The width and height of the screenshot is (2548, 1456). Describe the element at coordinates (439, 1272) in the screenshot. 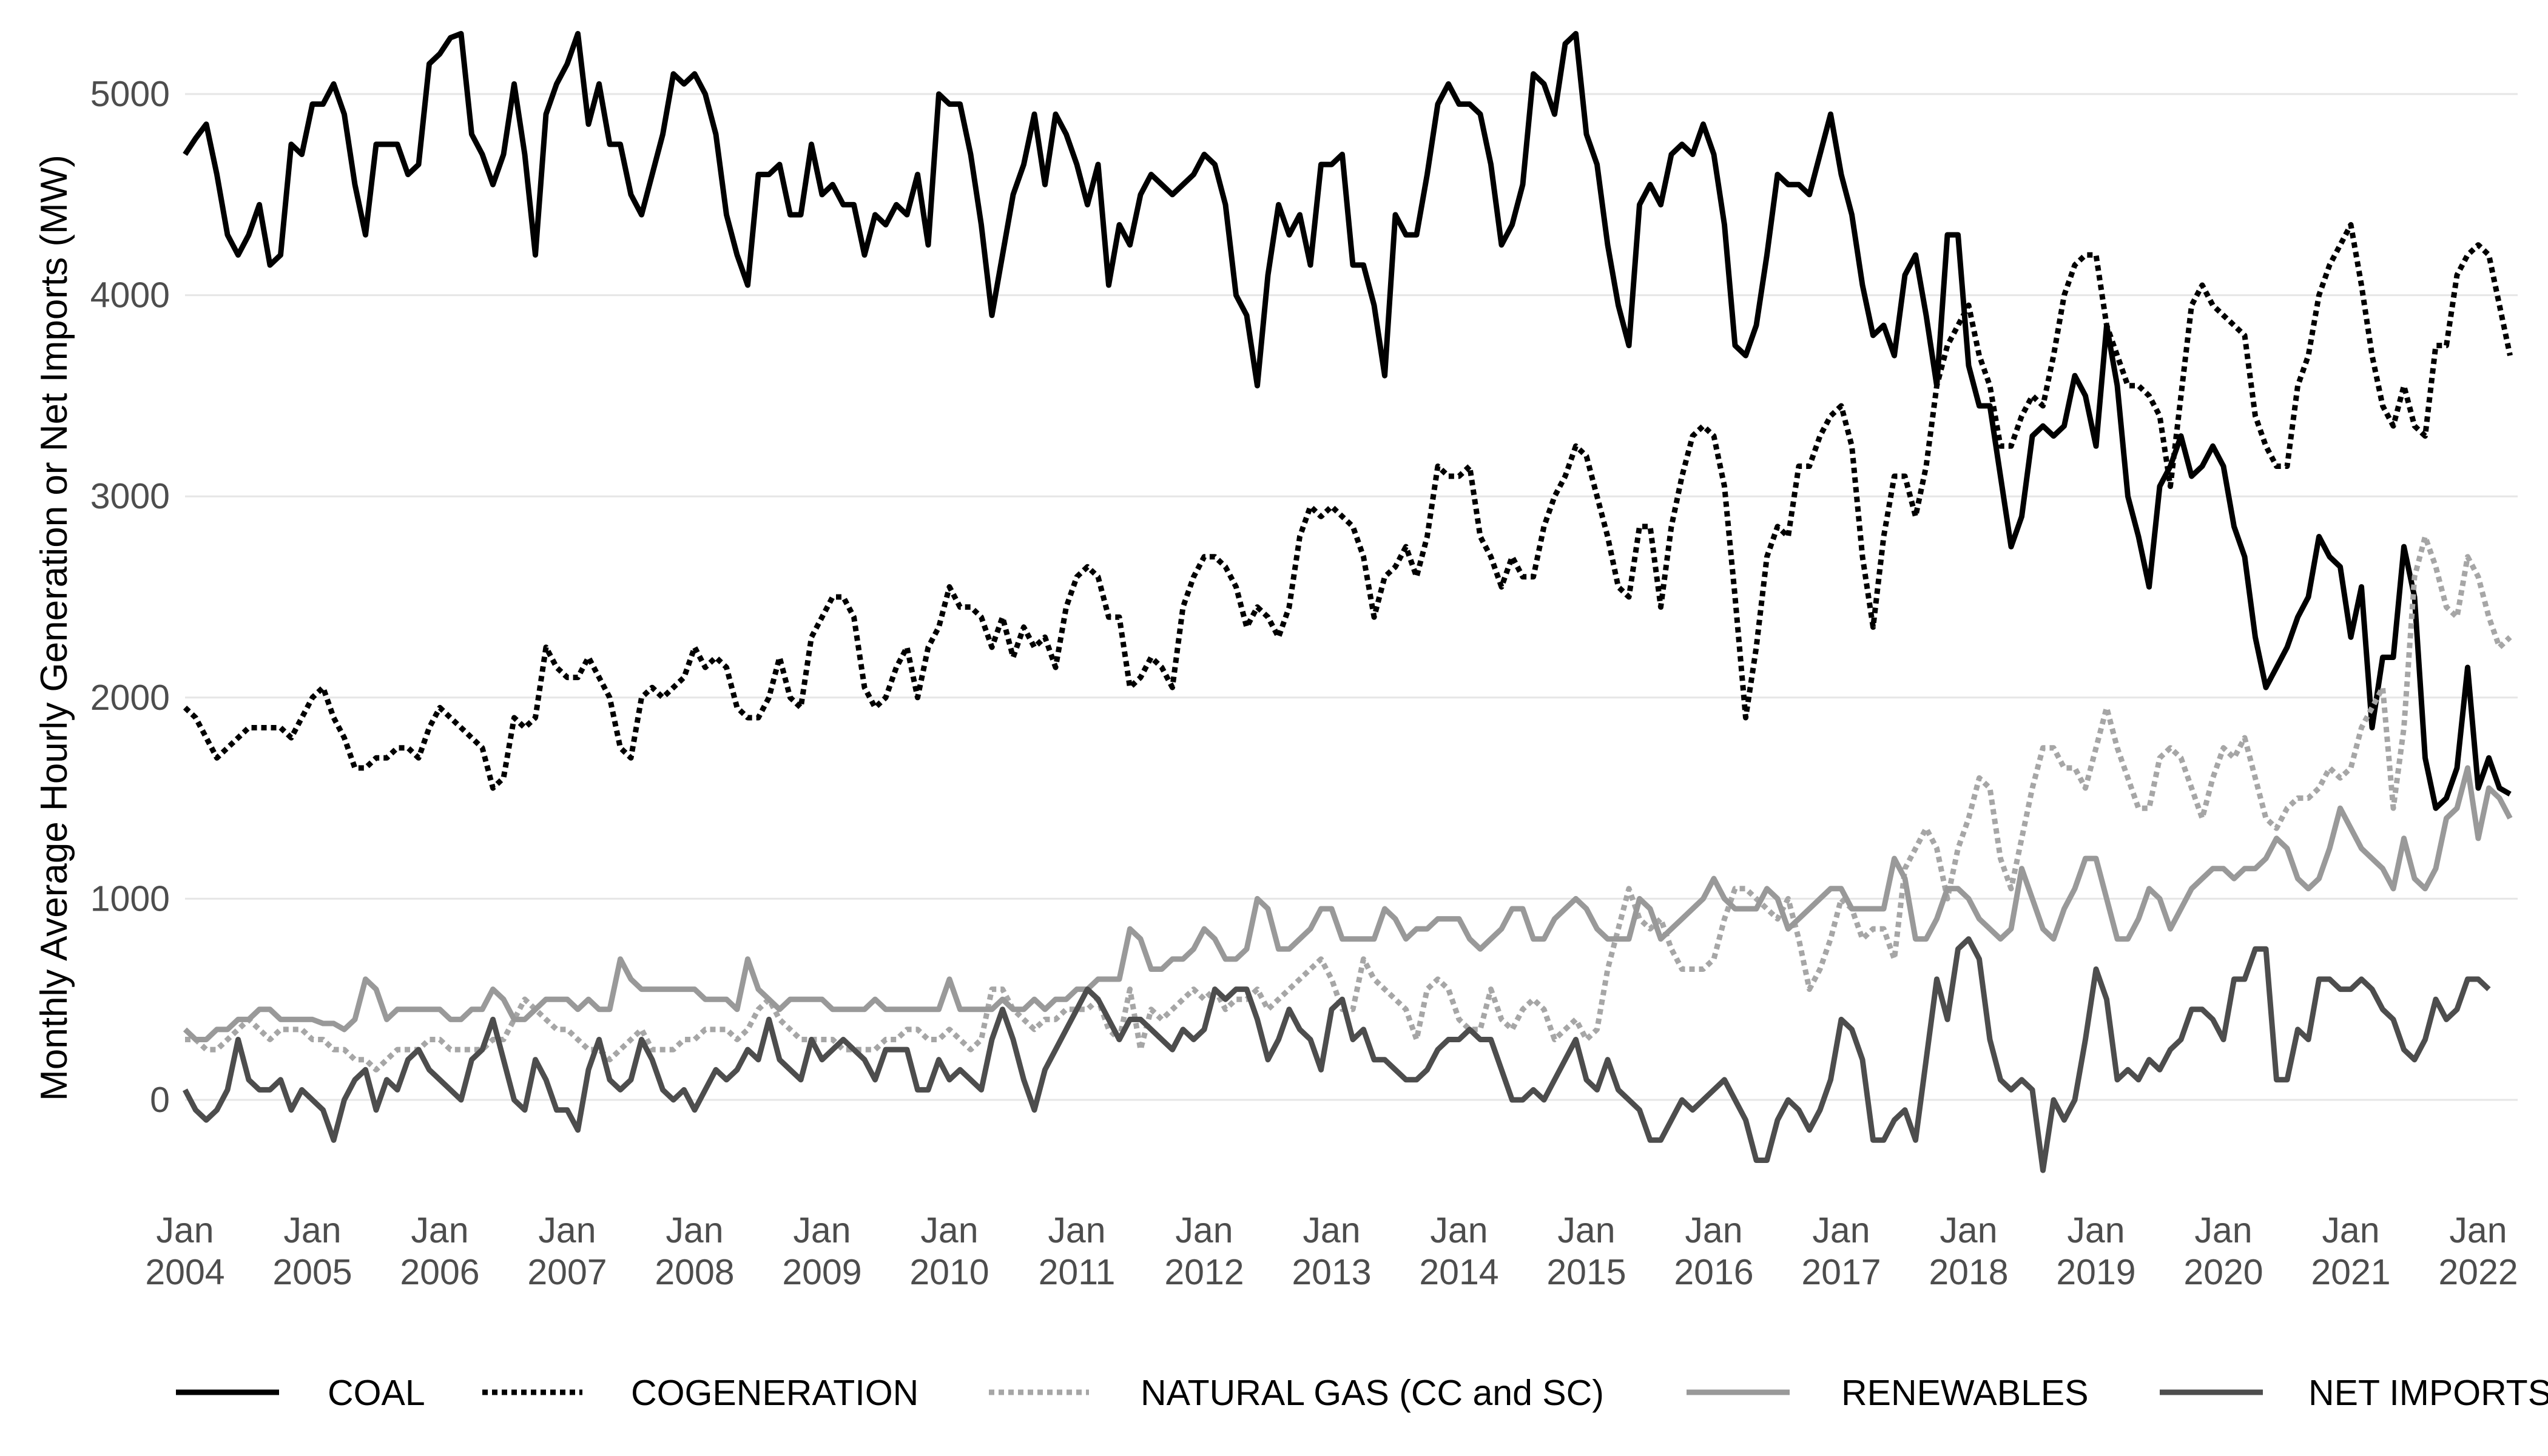

I see `x-tick-year: 2006` at that location.